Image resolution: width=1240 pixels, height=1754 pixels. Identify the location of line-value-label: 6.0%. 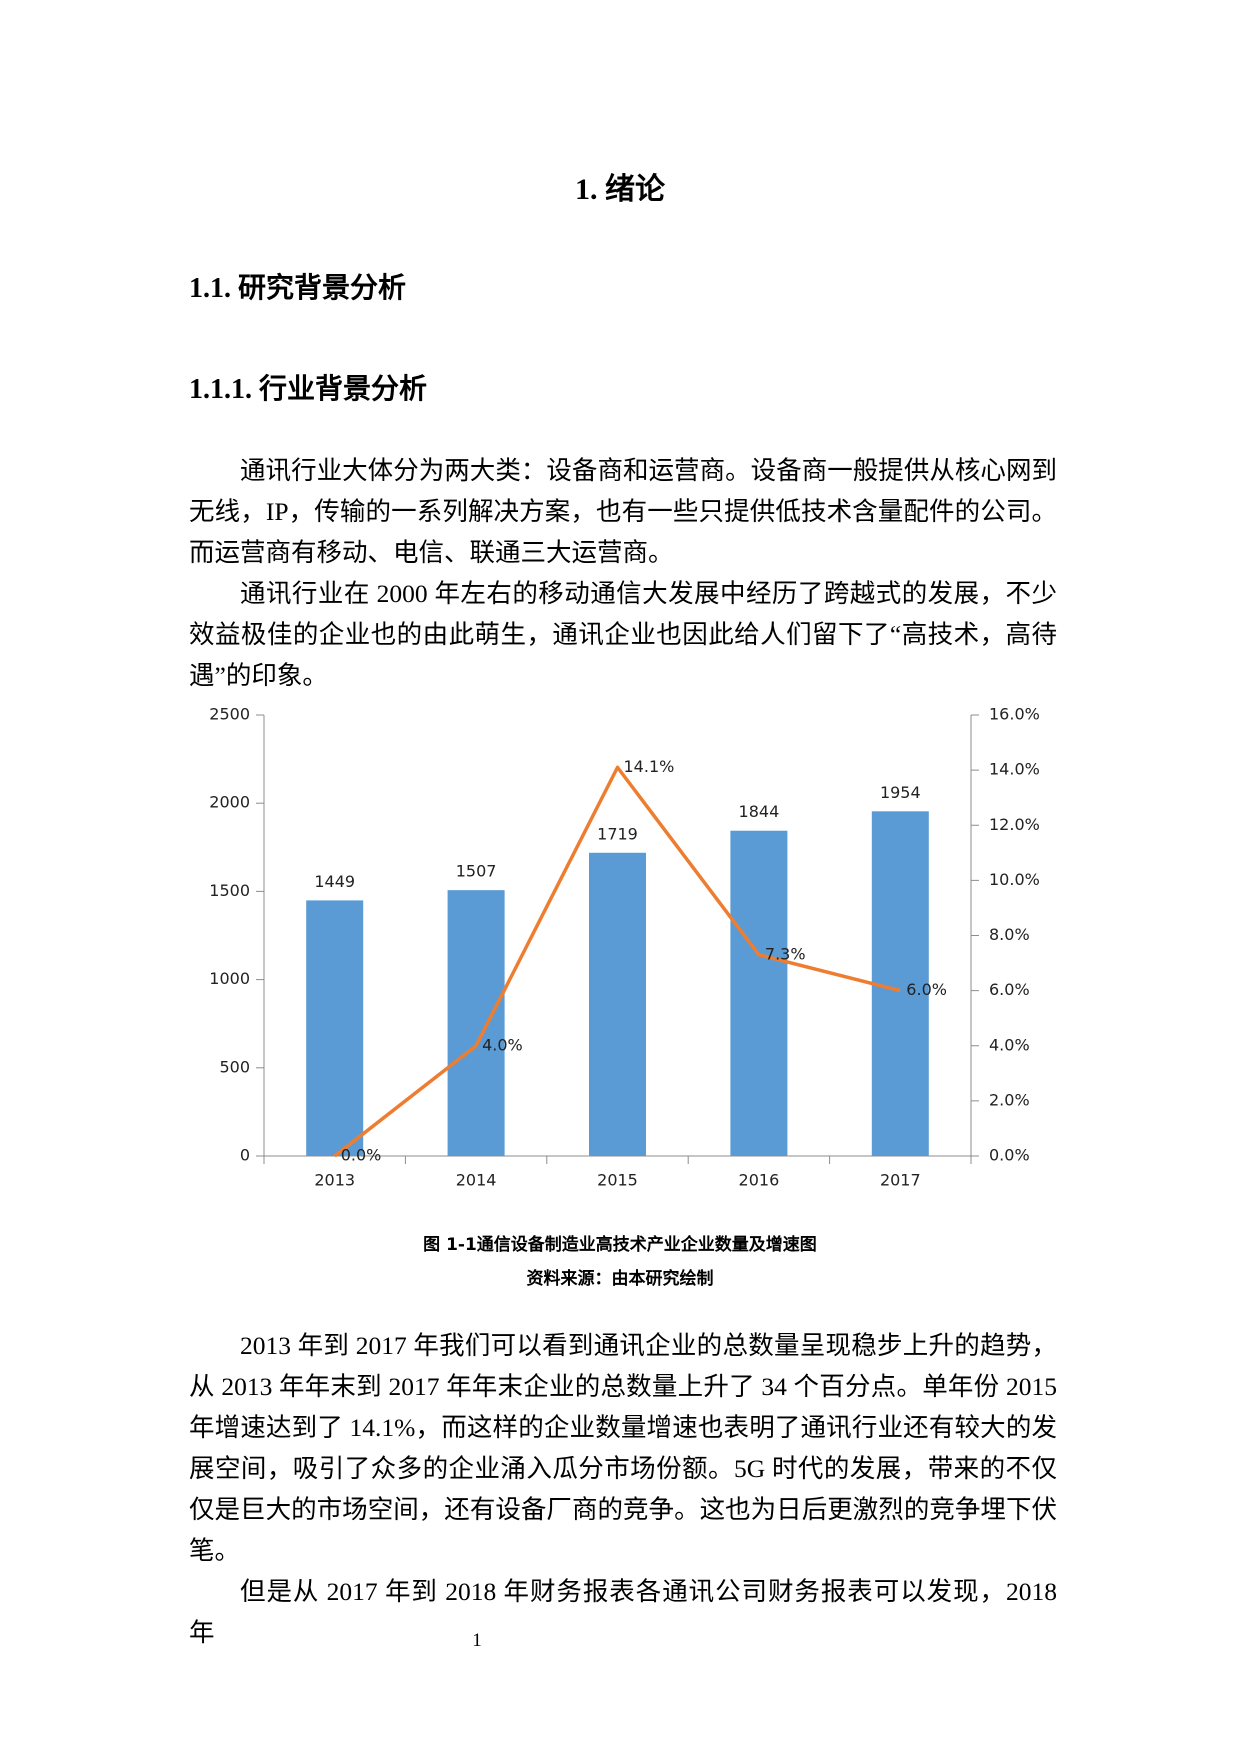
(926, 989).